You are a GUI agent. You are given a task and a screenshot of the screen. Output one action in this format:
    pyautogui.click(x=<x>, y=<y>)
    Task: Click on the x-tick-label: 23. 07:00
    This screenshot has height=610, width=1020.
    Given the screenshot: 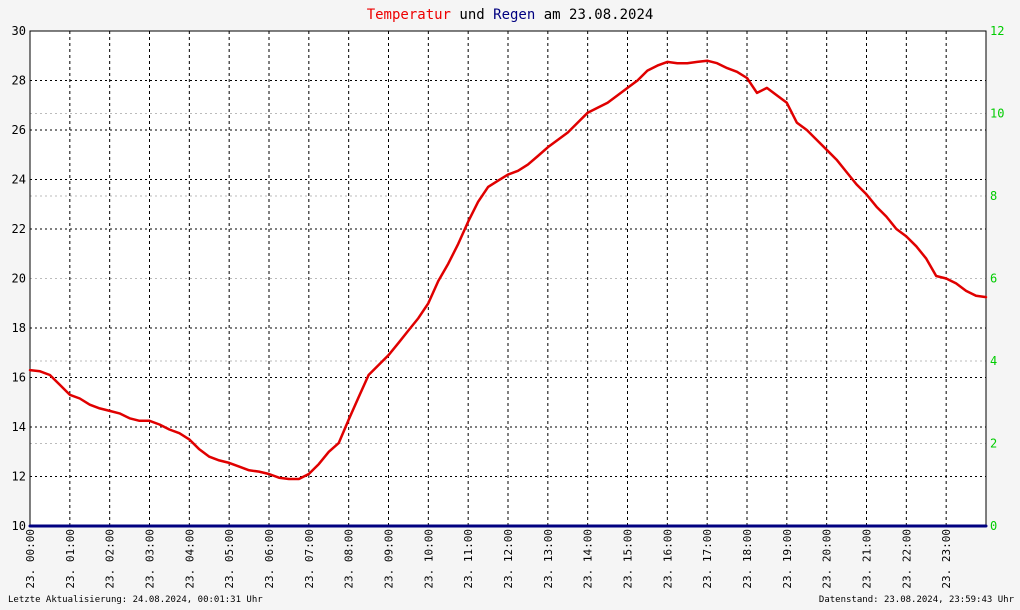 What is the action you would take?
    pyautogui.click(x=309, y=559)
    